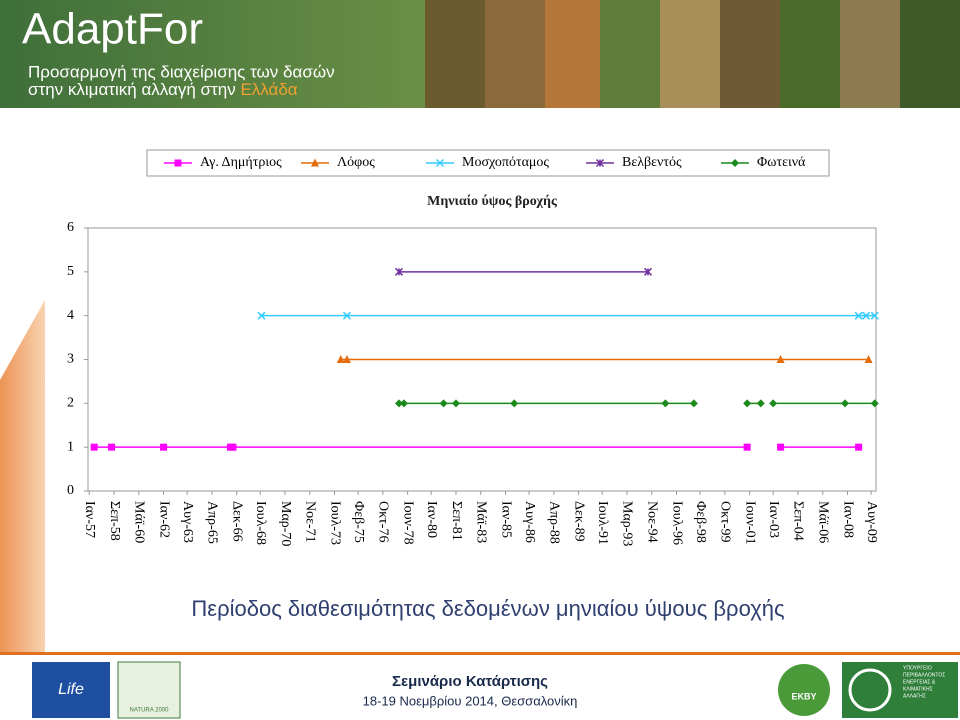 This screenshot has height=720, width=960. What do you see at coordinates (505, 519) in the screenshot?
I see `x-tick-label: Ιαν-85` at bounding box center [505, 519].